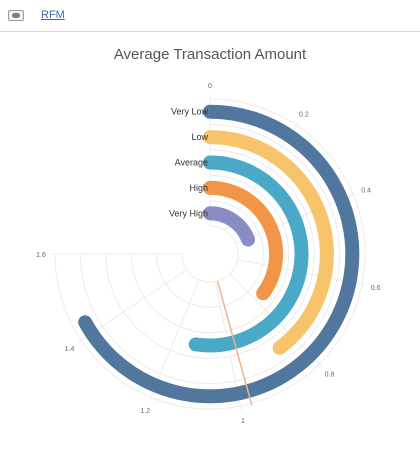 The image size is (420, 454). I want to click on rfm-link: RFM, so click(53, 15).